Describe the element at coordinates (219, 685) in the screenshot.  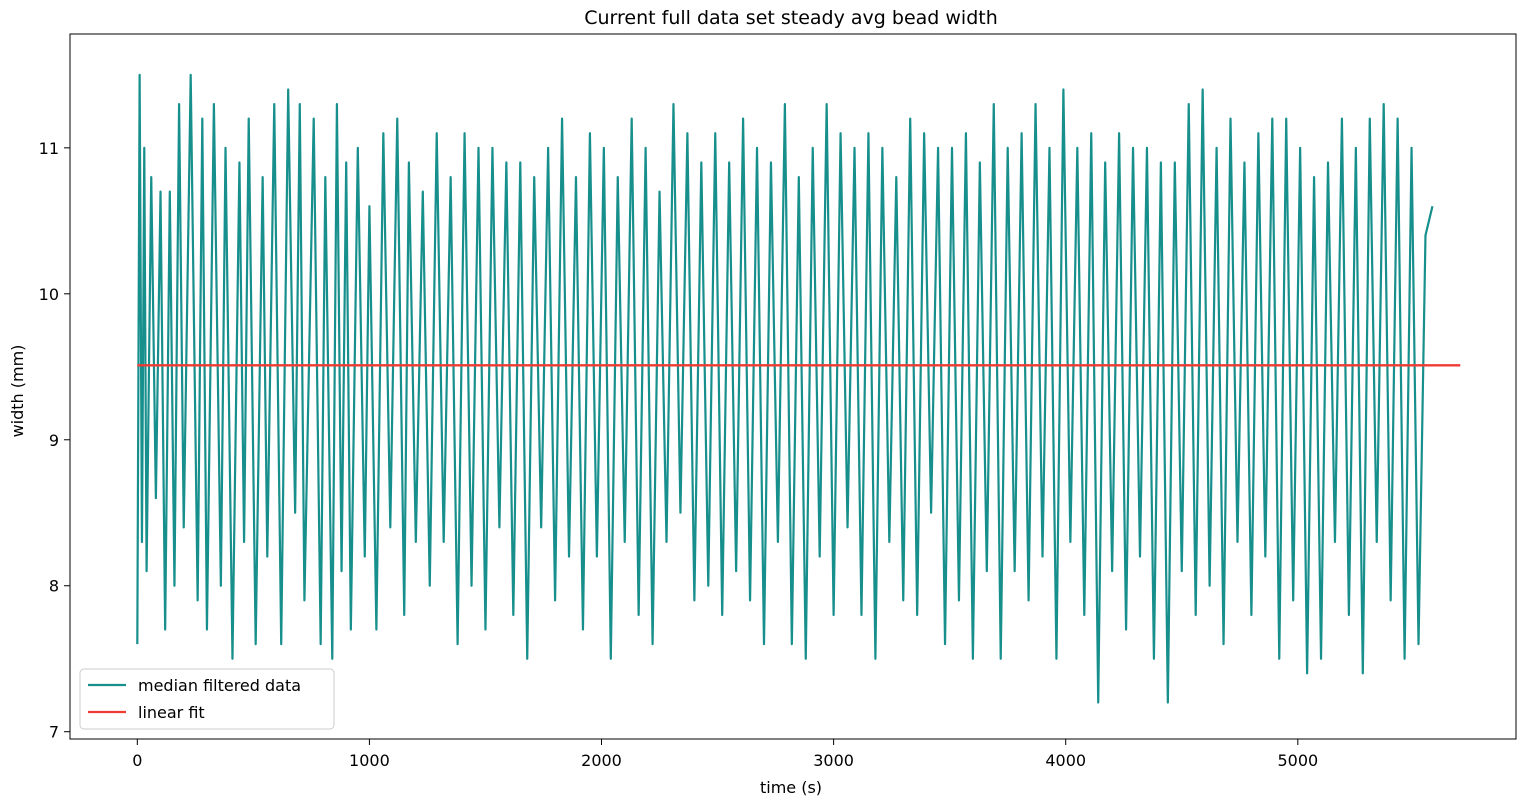
I see `legend-label-median-filtered-data: median filtered data` at that location.